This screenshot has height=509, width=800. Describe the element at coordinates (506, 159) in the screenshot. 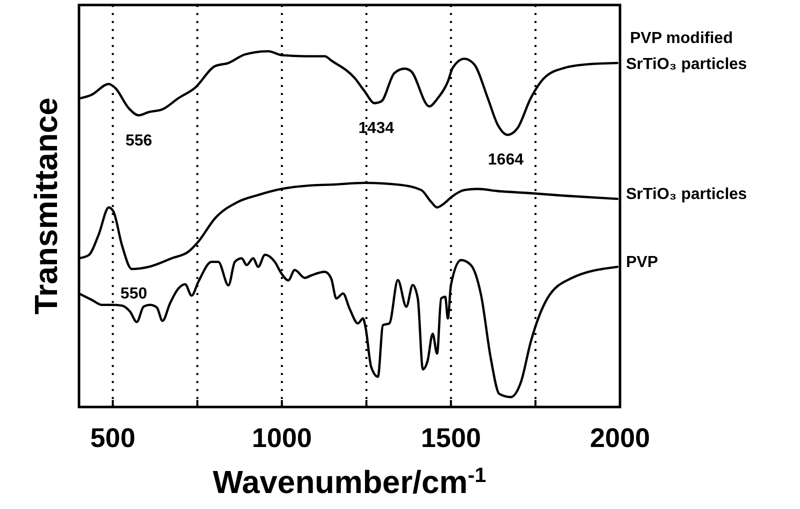

I see `annotation: 1664` at that location.